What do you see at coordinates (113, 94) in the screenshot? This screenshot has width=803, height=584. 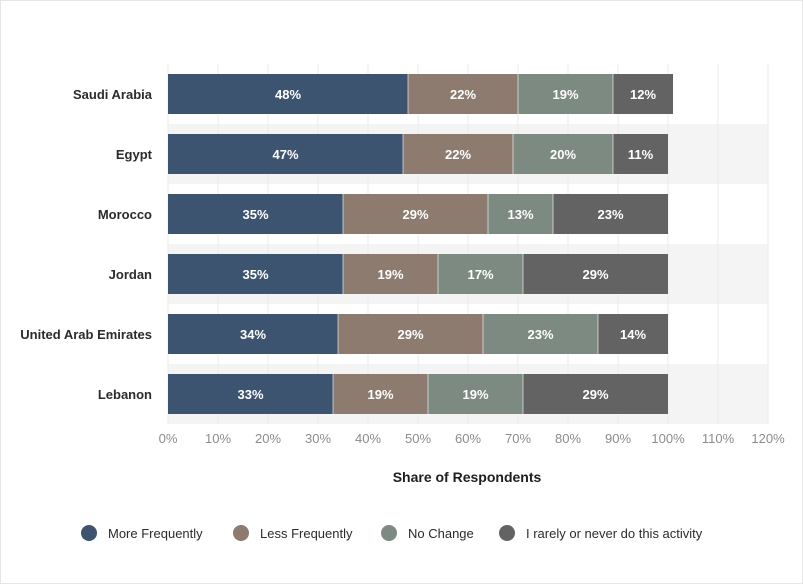 I see `category-label: Saudi Arabia` at bounding box center [113, 94].